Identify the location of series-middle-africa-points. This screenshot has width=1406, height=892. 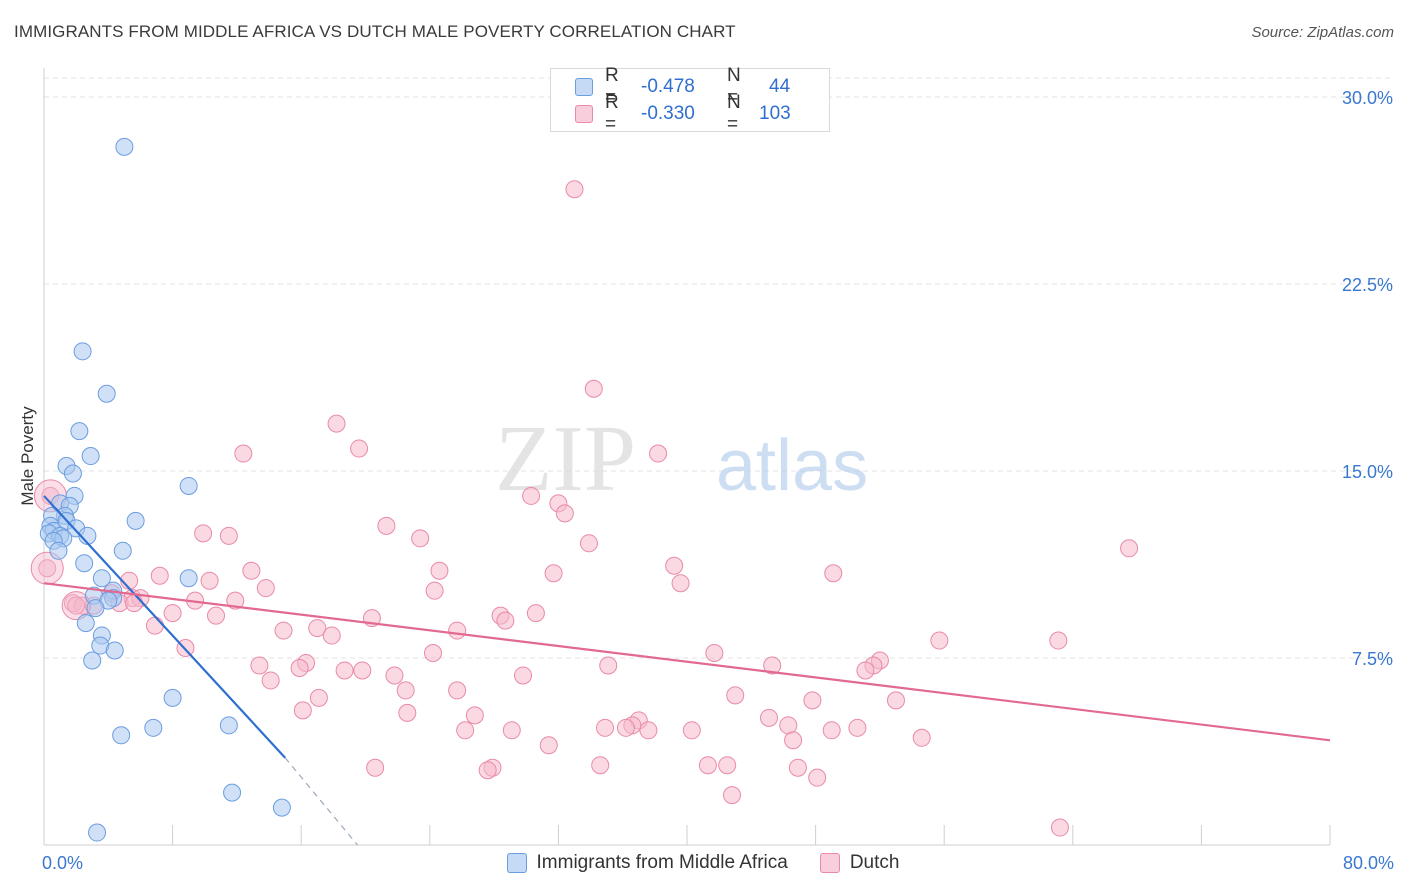
(165, 489).